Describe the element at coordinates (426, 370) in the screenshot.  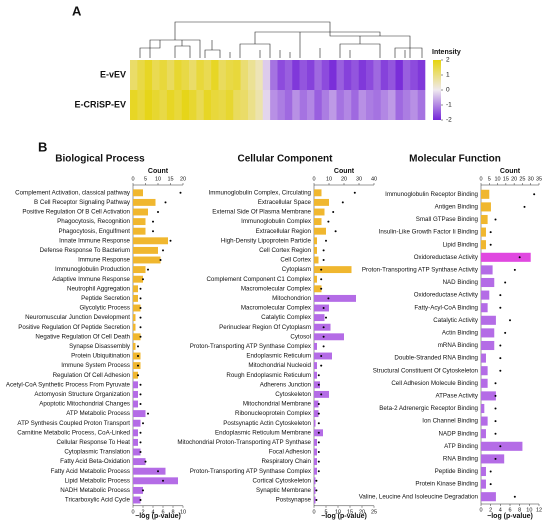
I see `category-label: Structural Constituent Of Cytoskeleton` at that location.